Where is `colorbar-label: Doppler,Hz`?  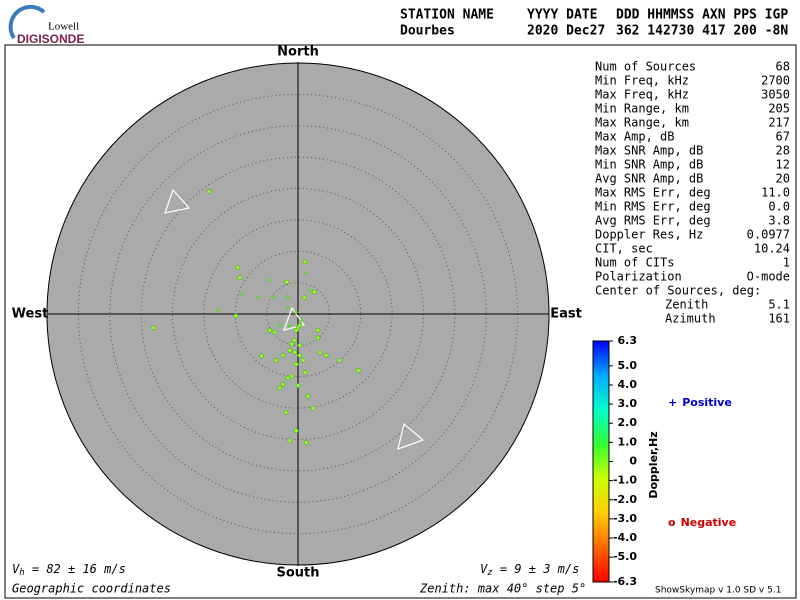 colorbar-label: Doppler,Hz is located at coordinates (653, 464).